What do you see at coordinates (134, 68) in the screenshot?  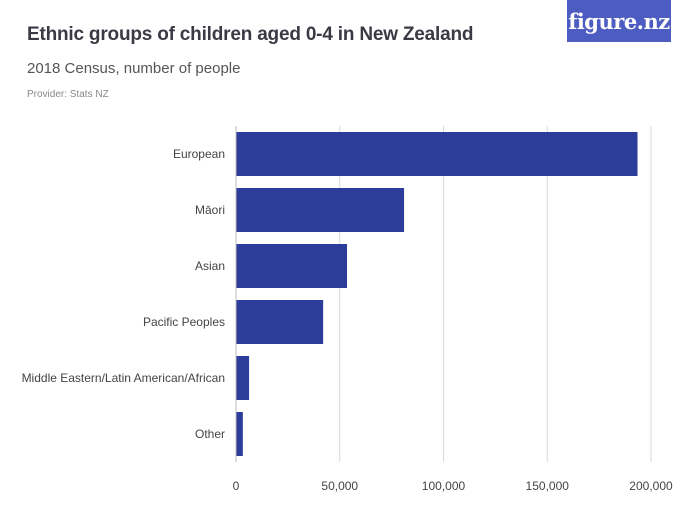 I see `chart-subtitle: 2018 Census, number of people` at bounding box center [134, 68].